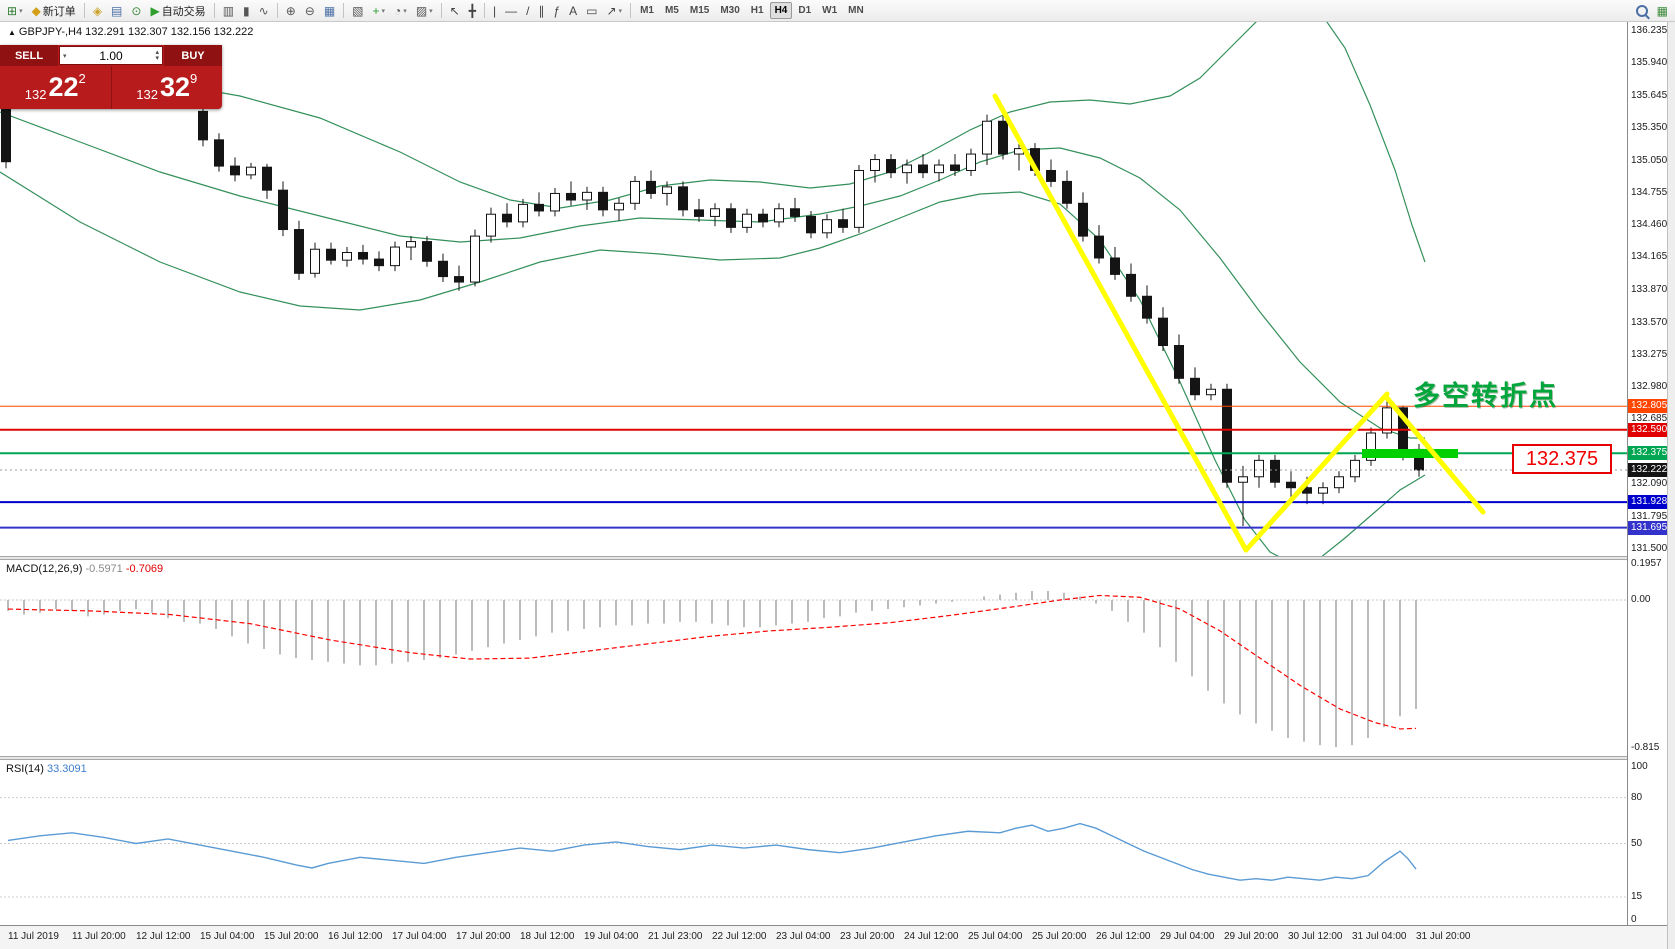 The image size is (1675, 949). What do you see at coordinates (177, 11) in the screenshot?
I see `autotrading-button: ▶ 自动交易` at bounding box center [177, 11].